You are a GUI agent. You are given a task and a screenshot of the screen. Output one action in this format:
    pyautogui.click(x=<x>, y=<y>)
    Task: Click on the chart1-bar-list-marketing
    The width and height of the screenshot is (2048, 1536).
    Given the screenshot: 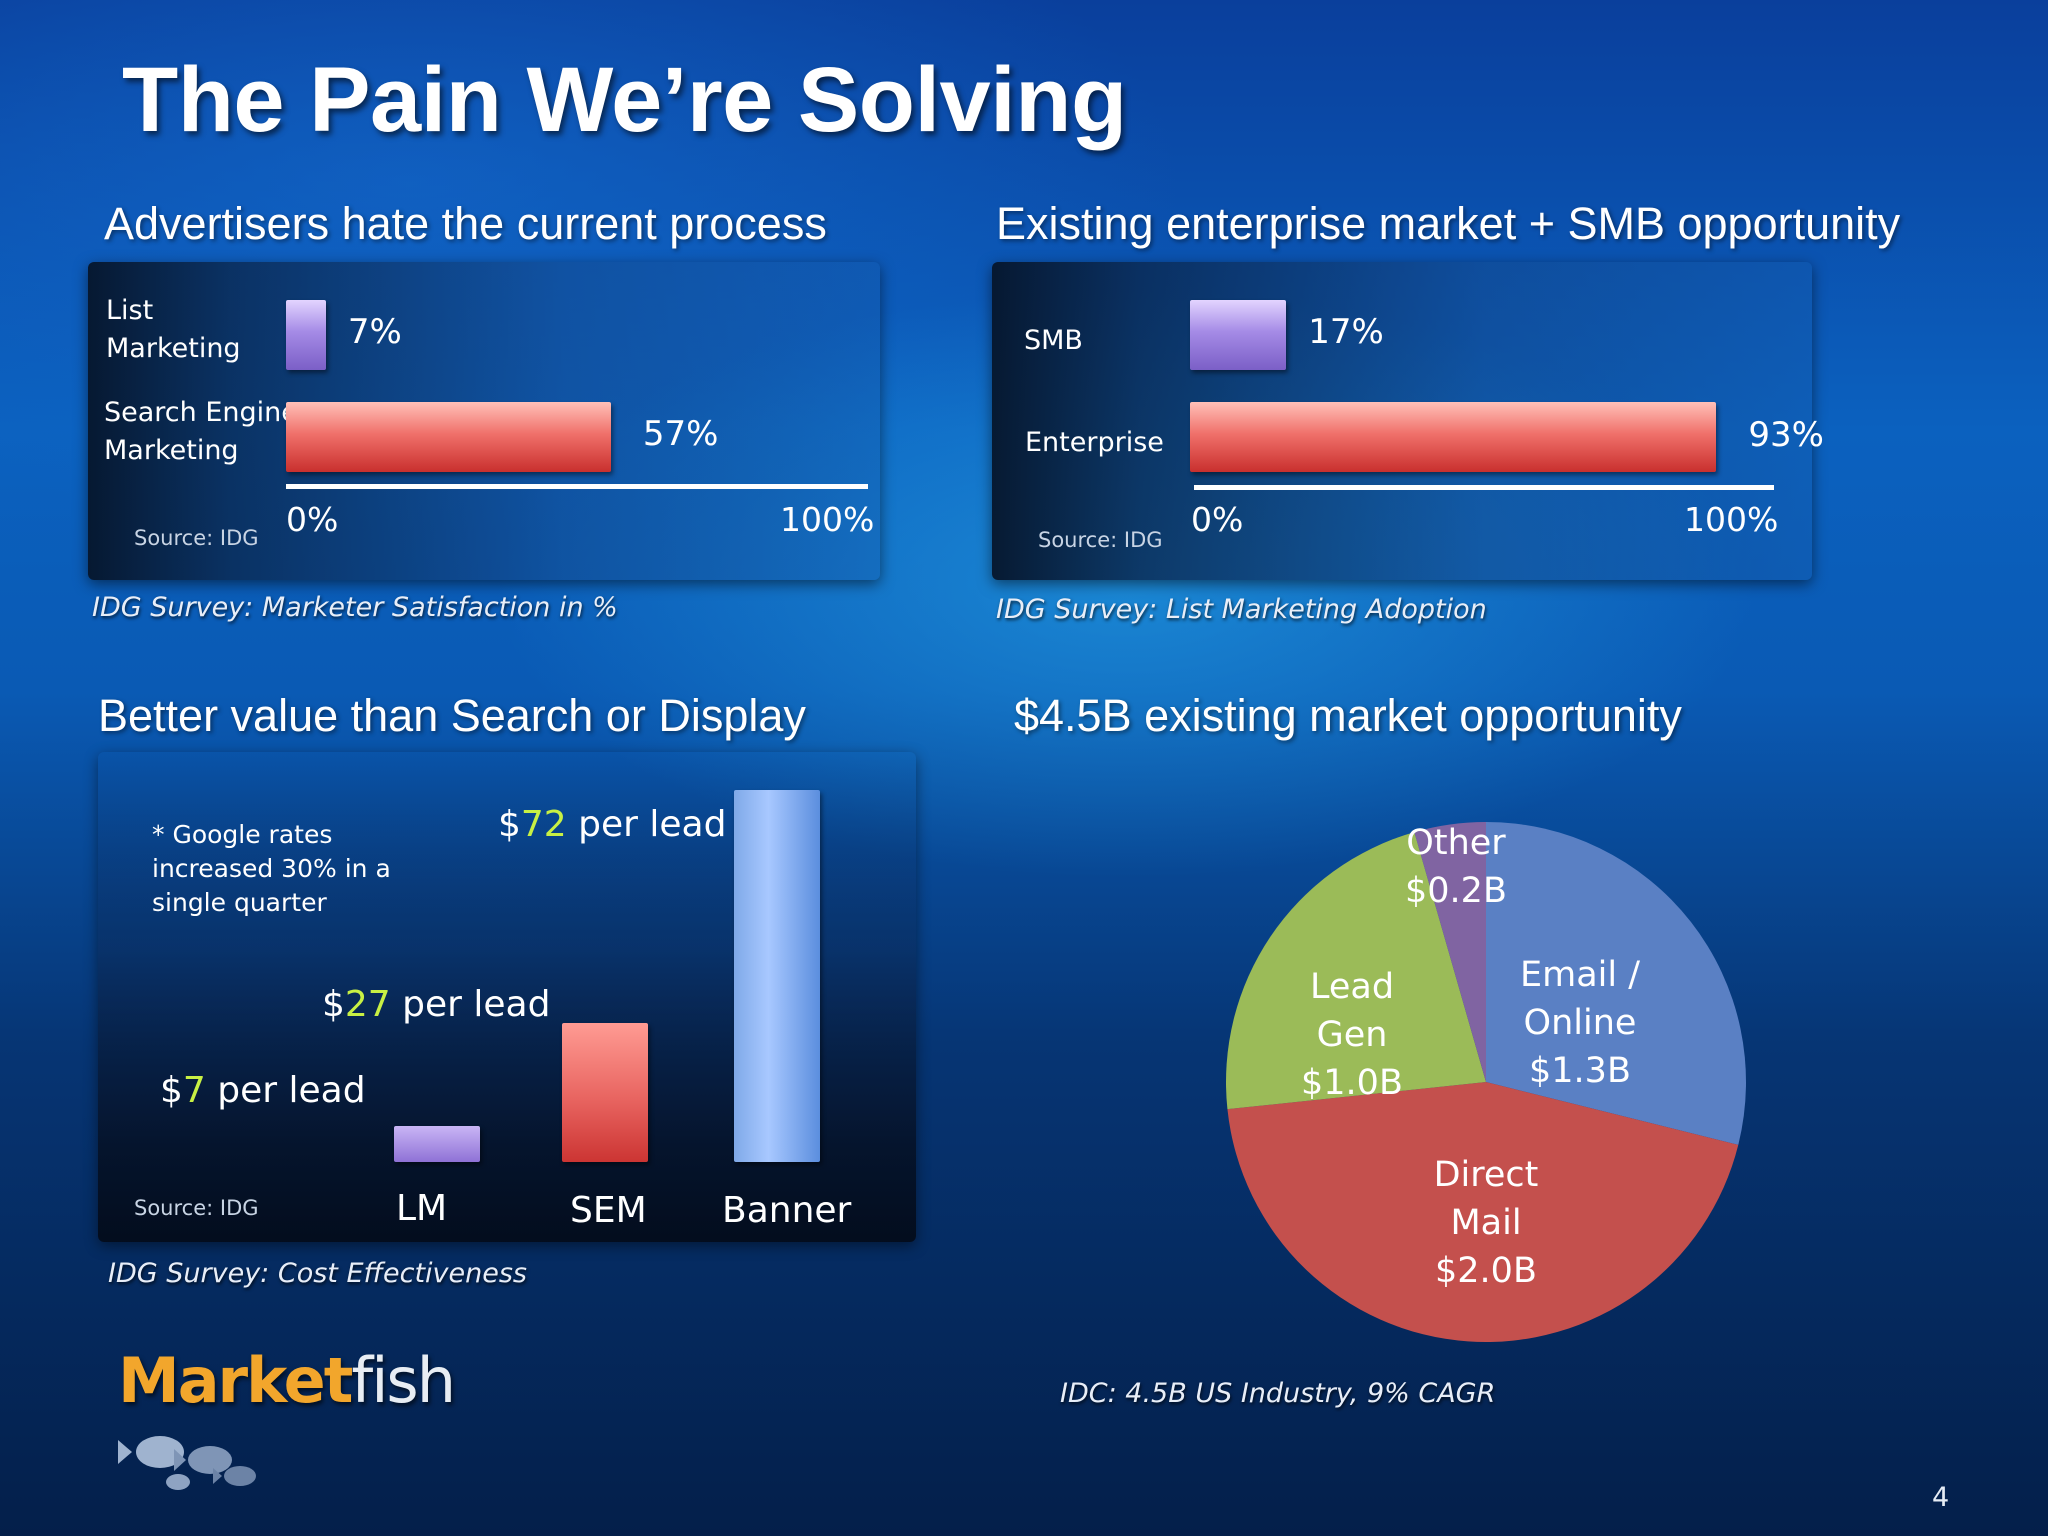 What is the action you would take?
    pyautogui.click(x=306, y=335)
    